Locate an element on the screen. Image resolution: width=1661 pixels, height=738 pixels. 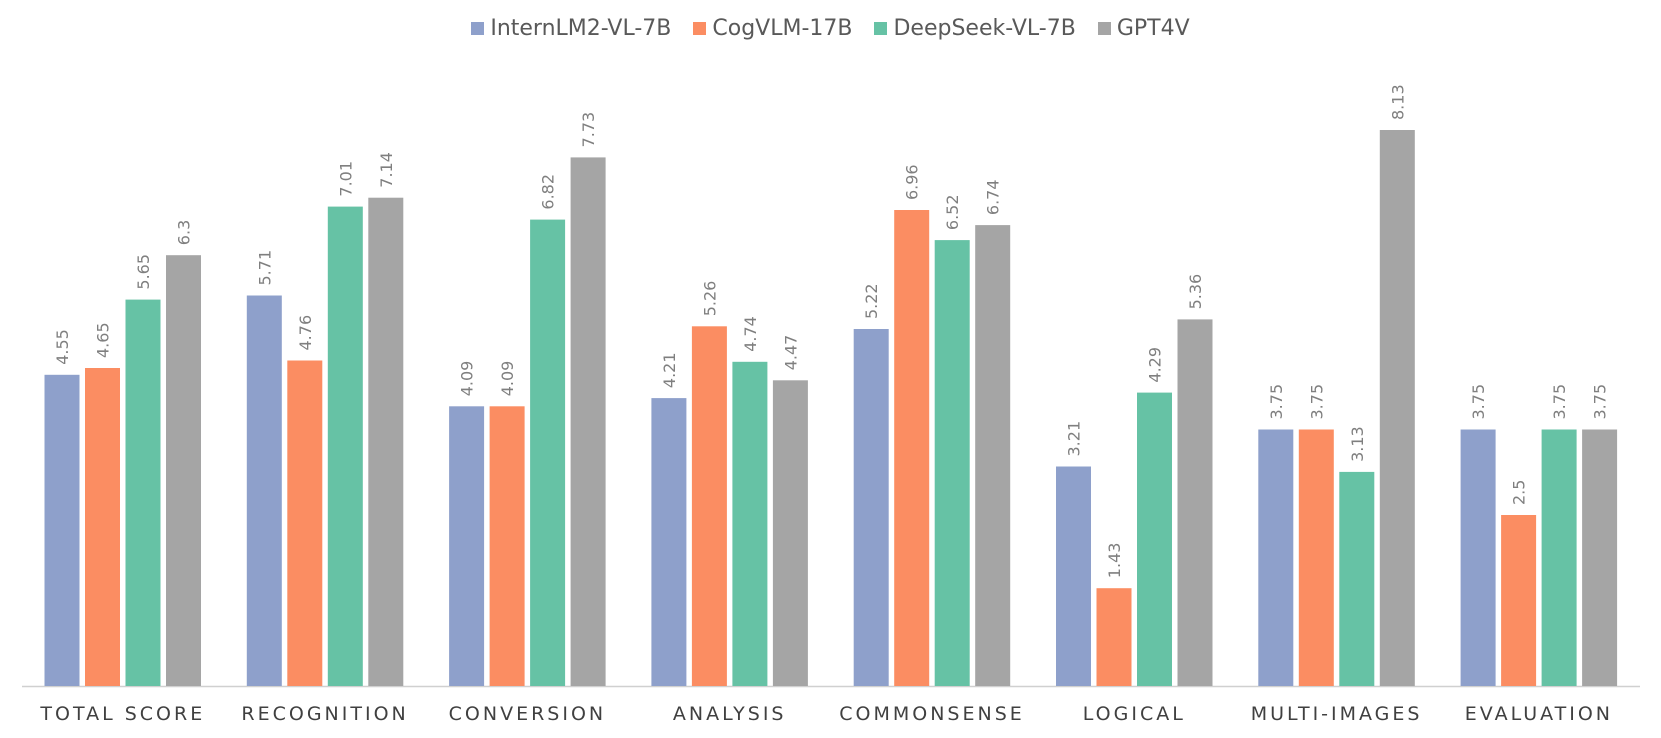
data-label: 6.52 is located at coordinates (952, 212).